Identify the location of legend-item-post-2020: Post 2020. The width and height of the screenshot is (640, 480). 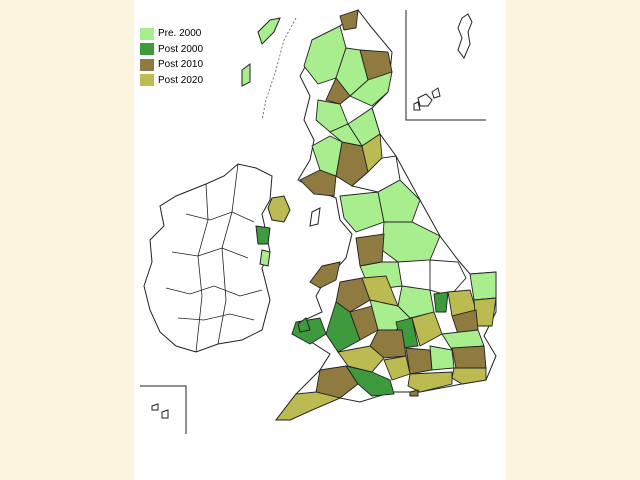
(171, 81).